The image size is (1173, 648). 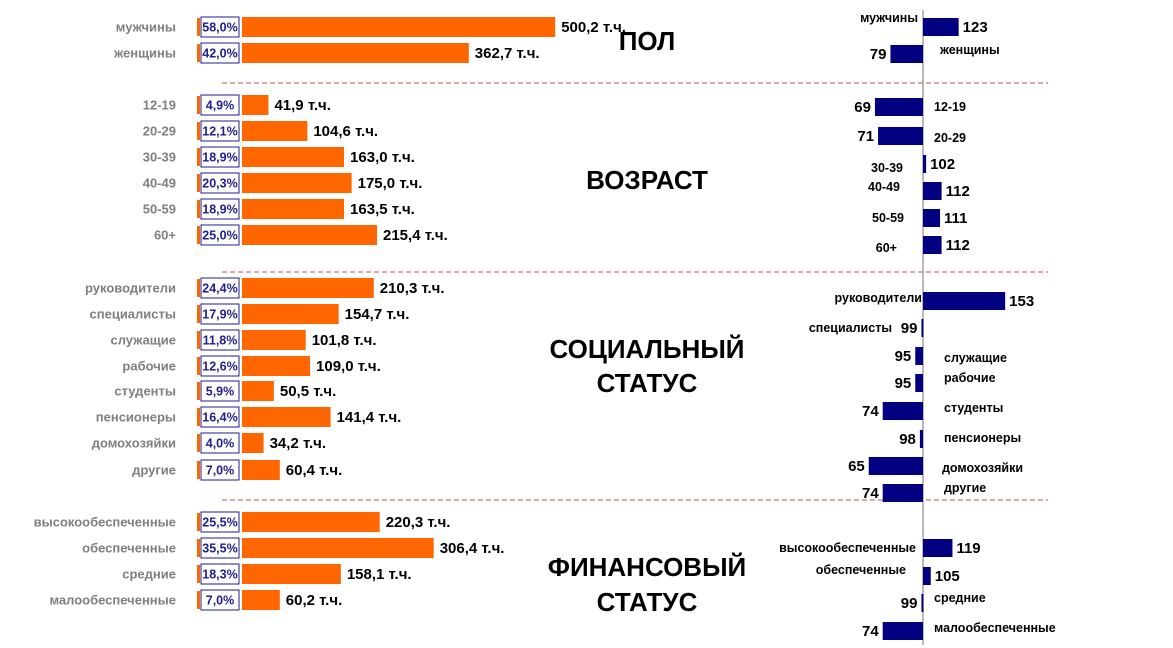 What do you see at coordinates (345, 131) in the screenshot?
I see `absolute-value: 104,6 т.ч.` at bounding box center [345, 131].